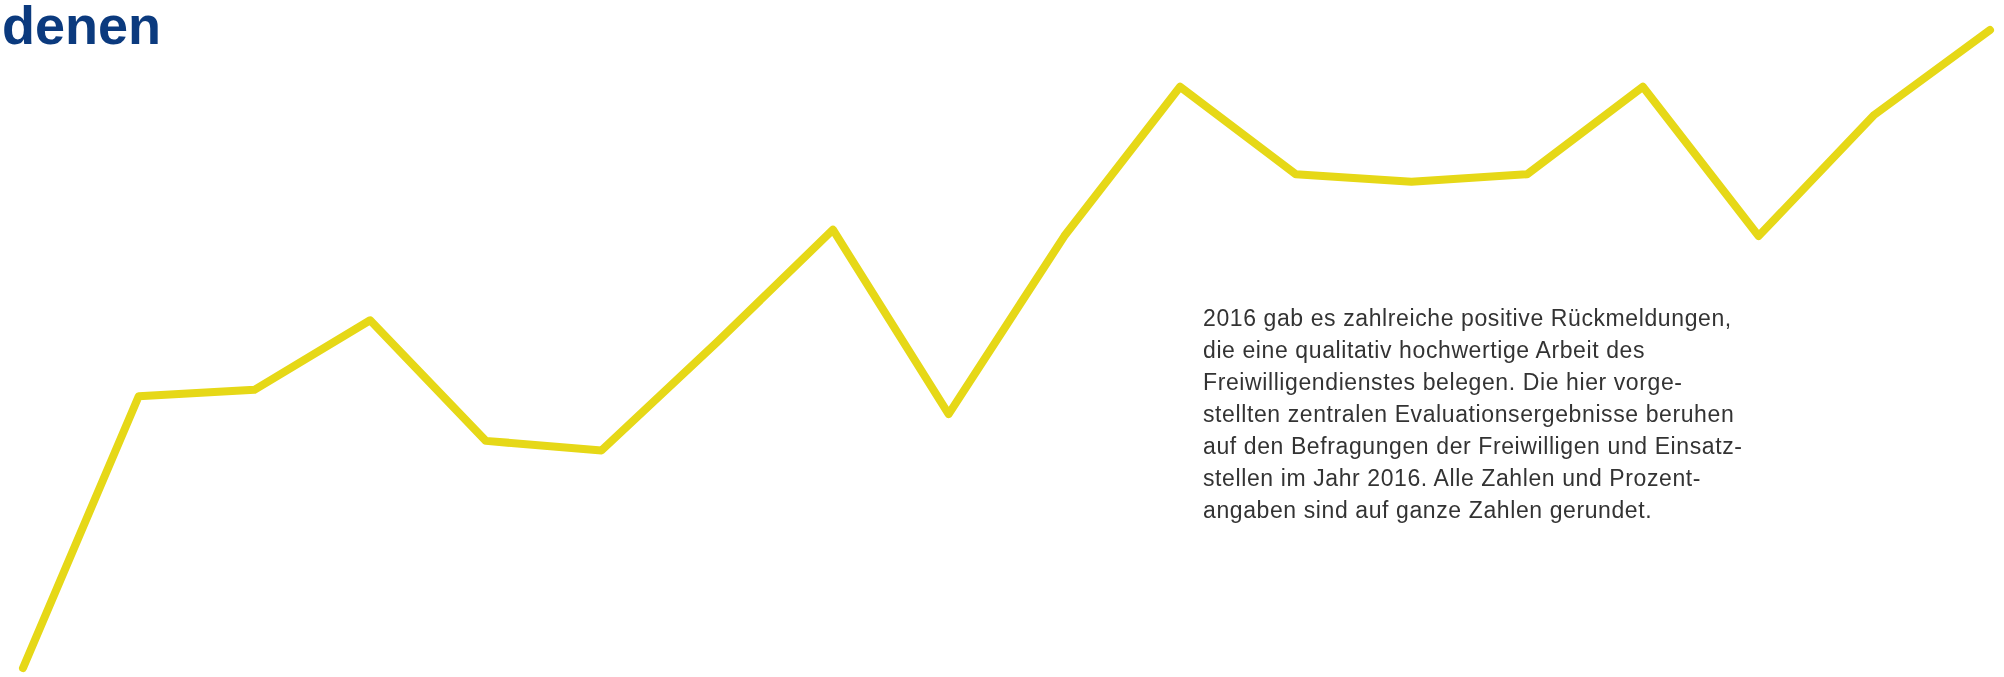 This screenshot has width=2004, height=677. What do you see at coordinates (1473, 414) in the screenshot?
I see `annotation: 2016 gab es zahlreiche positive Rückmeldungen, die eine qualitativ hochwertige Arbeit des Freiwilligendienstes belegen. Die hier vorge- stellten zentralen Evaluationsergebnisse beruhen auf den Befragungen der Freiwilligen und Einsatz- stellen im Jahr 2016. Alle Zahlen und Prozent- angaben sind auf ganze Zahlen gerundet.` at bounding box center [1473, 414].